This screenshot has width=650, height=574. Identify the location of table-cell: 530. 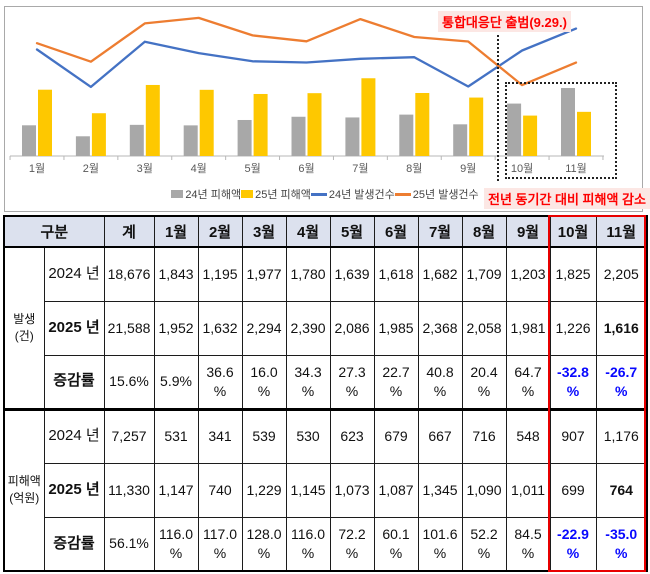
(308, 435).